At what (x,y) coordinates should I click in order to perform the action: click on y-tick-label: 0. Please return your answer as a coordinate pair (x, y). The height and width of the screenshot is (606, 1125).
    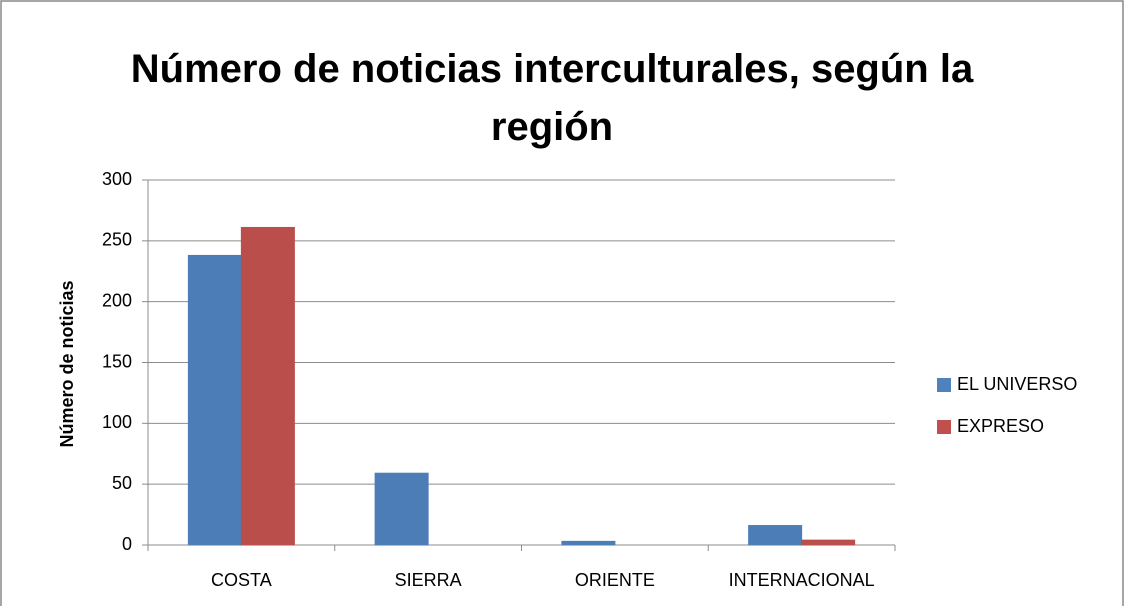
    Looking at the image, I should click on (127, 544).